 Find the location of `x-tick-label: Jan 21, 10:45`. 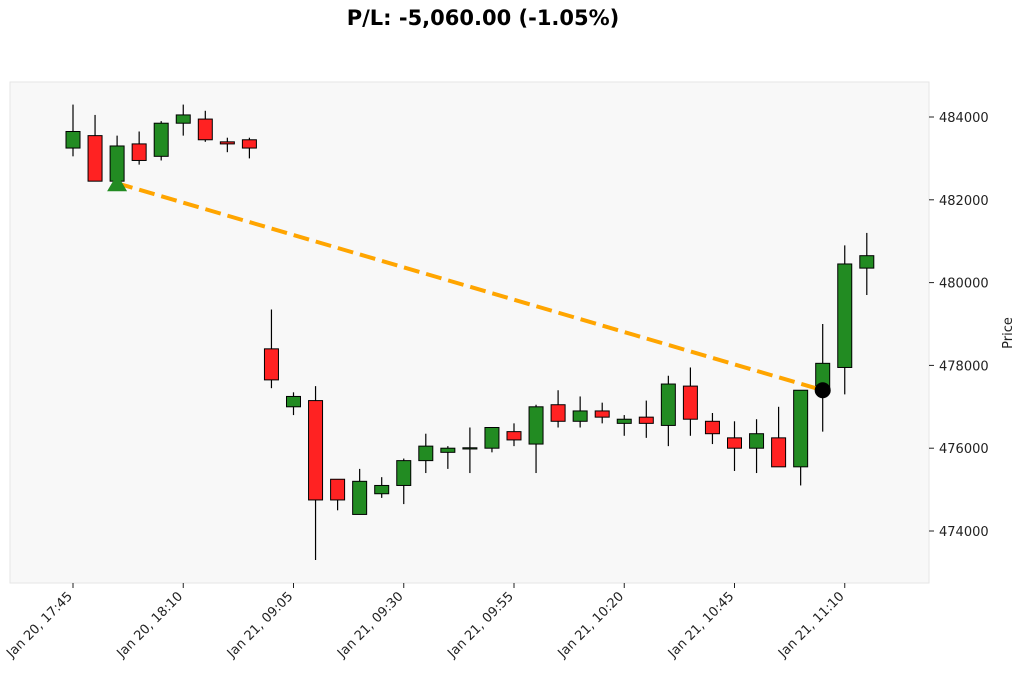

x-tick-label: Jan 21, 10:45 is located at coordinates (701, 625).